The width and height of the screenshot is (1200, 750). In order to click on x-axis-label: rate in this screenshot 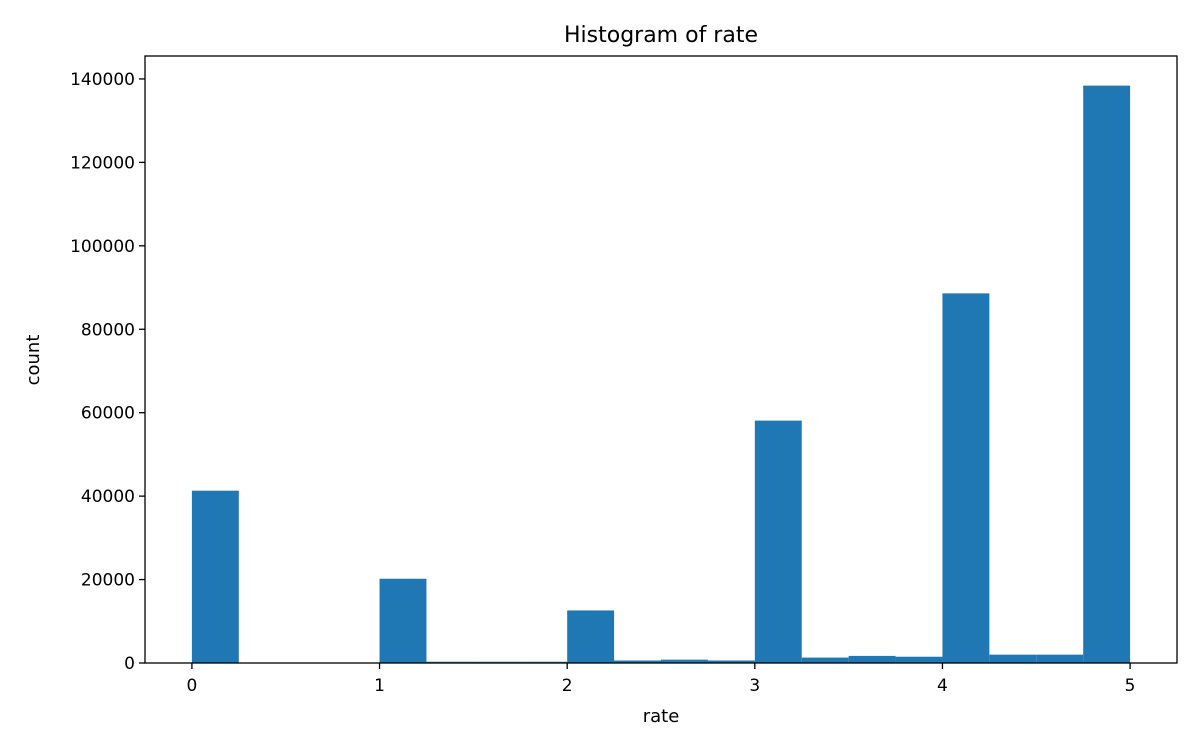, I will do `click(661, 716)`.